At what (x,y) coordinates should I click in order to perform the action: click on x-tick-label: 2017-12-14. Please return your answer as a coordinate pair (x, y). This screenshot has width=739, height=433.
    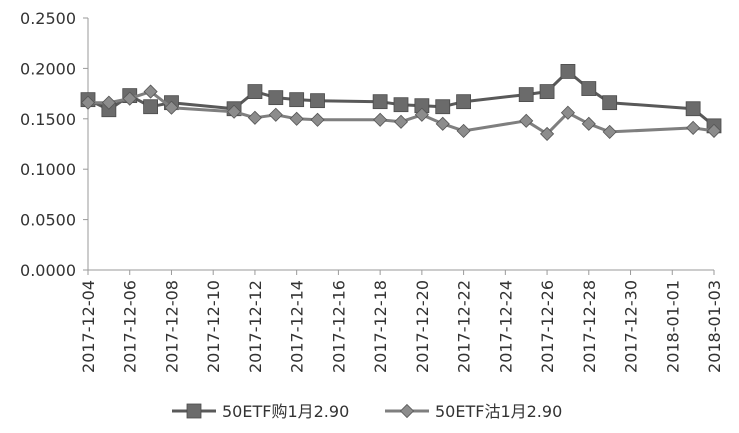
    Looking at the image, I should click on (297, 326).